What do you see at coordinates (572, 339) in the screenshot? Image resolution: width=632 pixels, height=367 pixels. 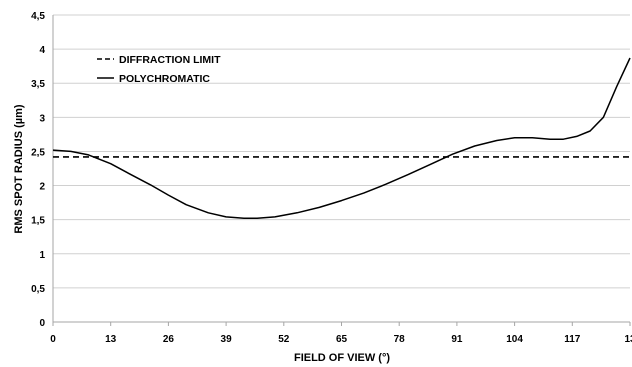 I see `x-tick-label: 117` at bounding box center [572, 339].